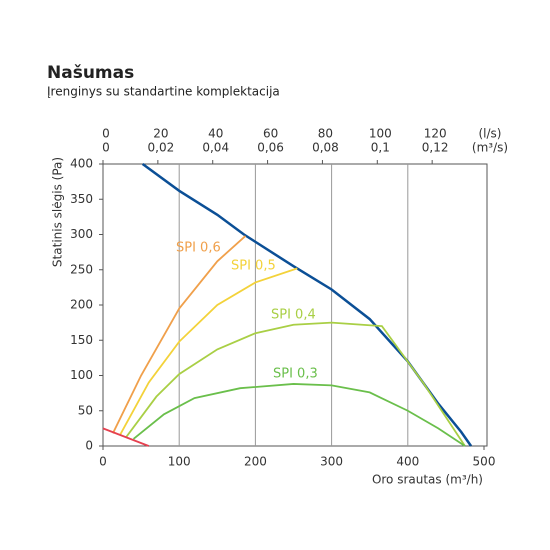 The image size is (550, 550). Describe the element at coordinates (90, 73) in the screenshot. I see `chart-title: Našumas` at that location.